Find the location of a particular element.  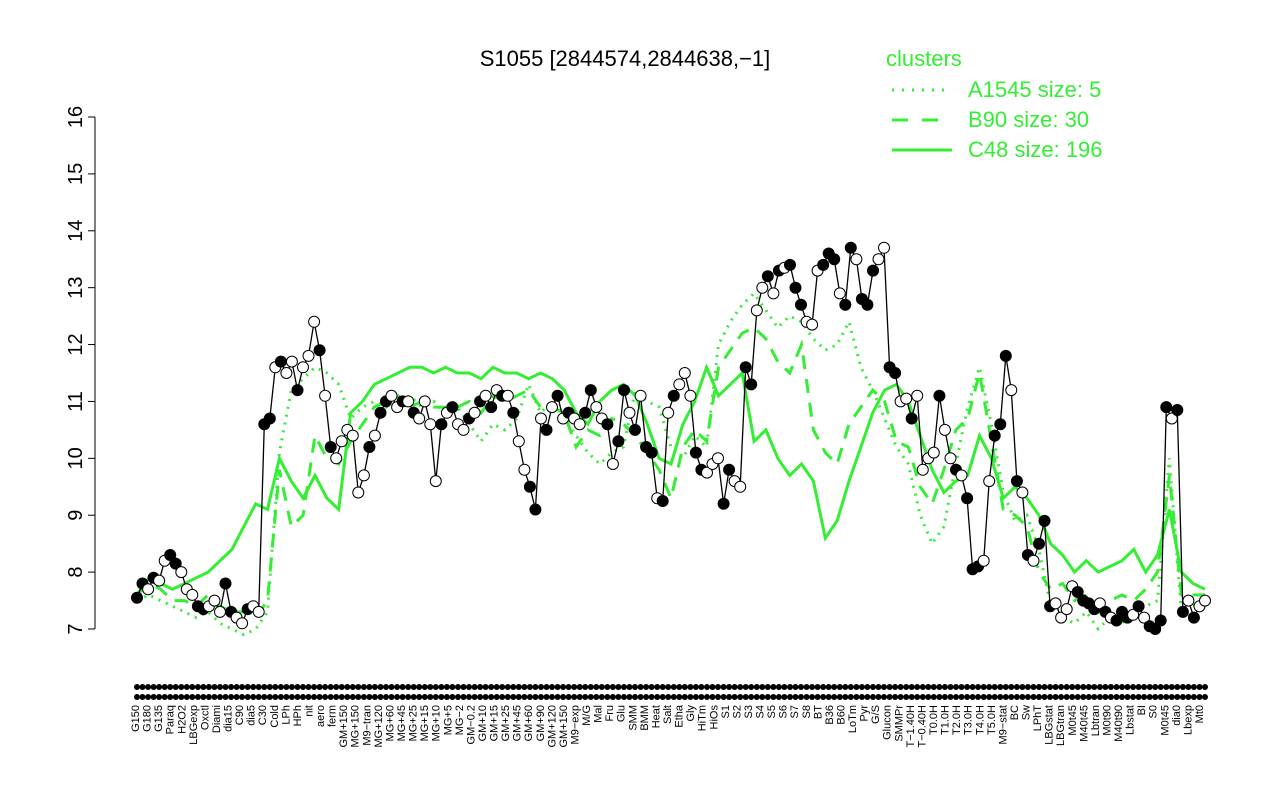

x-tick-label: BC is located at coordinates (1015, 712).